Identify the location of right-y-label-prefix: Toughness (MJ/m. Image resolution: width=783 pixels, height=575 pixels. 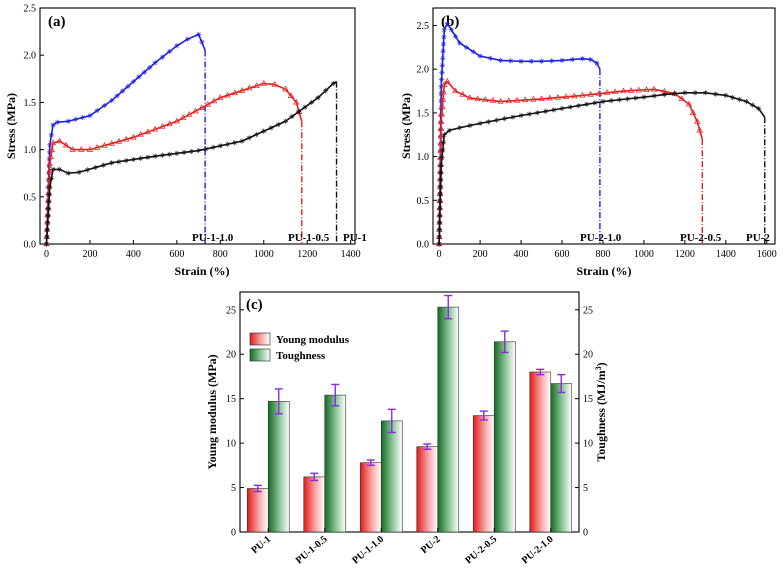
(601, 415).